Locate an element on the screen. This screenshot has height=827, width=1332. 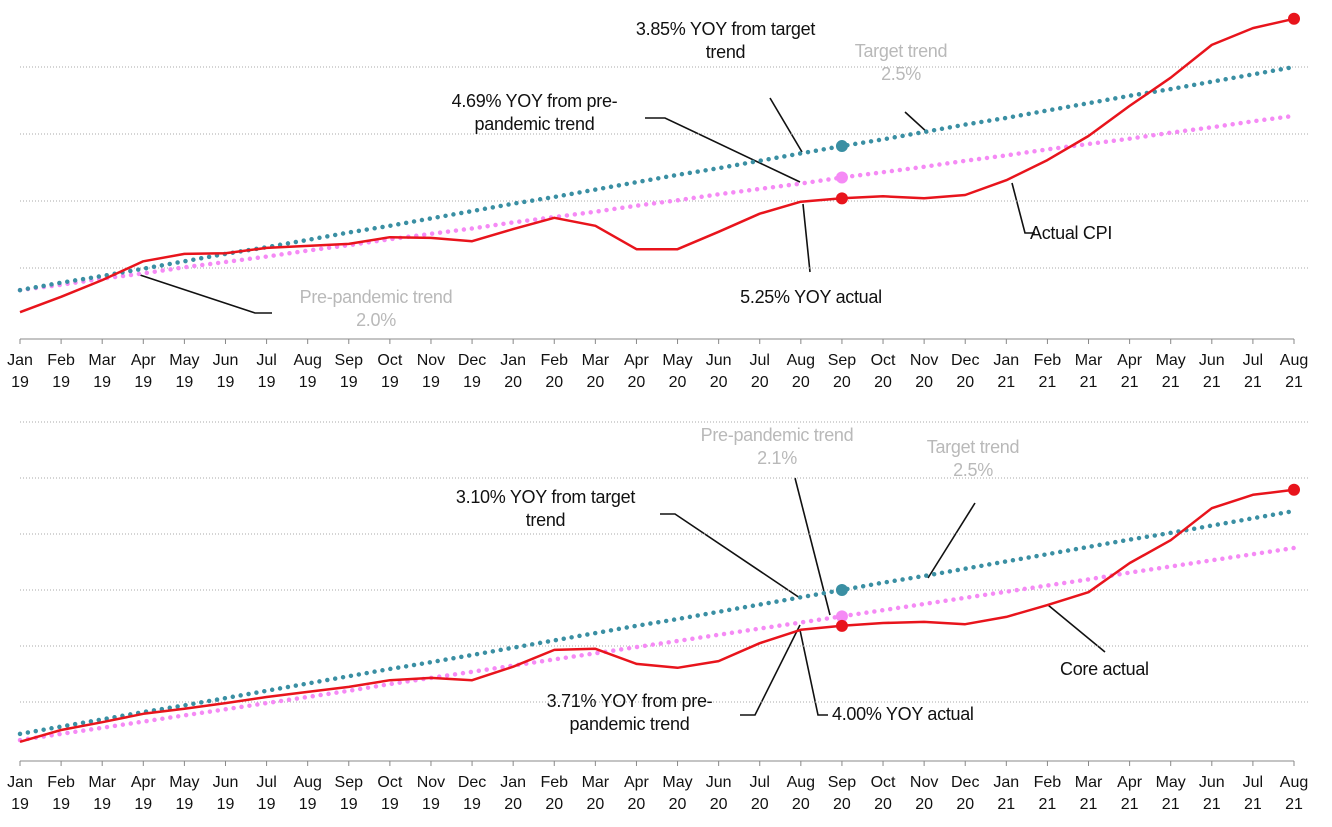
series-rate: 2.1% is located at coordinates (777, 458).